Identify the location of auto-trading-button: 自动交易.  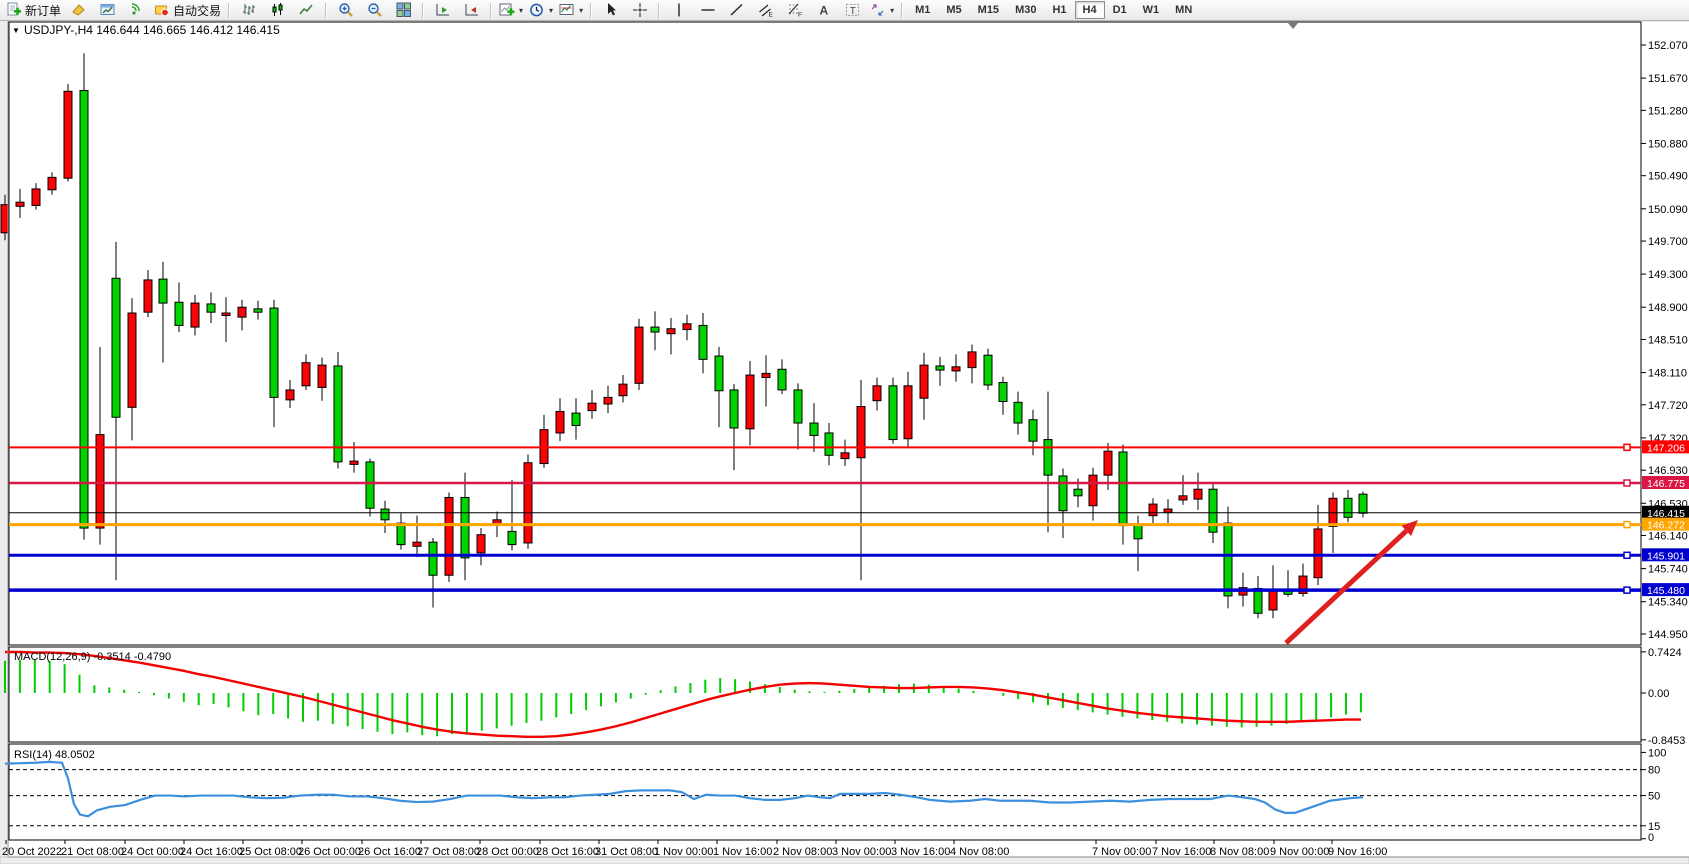
(187, 10).